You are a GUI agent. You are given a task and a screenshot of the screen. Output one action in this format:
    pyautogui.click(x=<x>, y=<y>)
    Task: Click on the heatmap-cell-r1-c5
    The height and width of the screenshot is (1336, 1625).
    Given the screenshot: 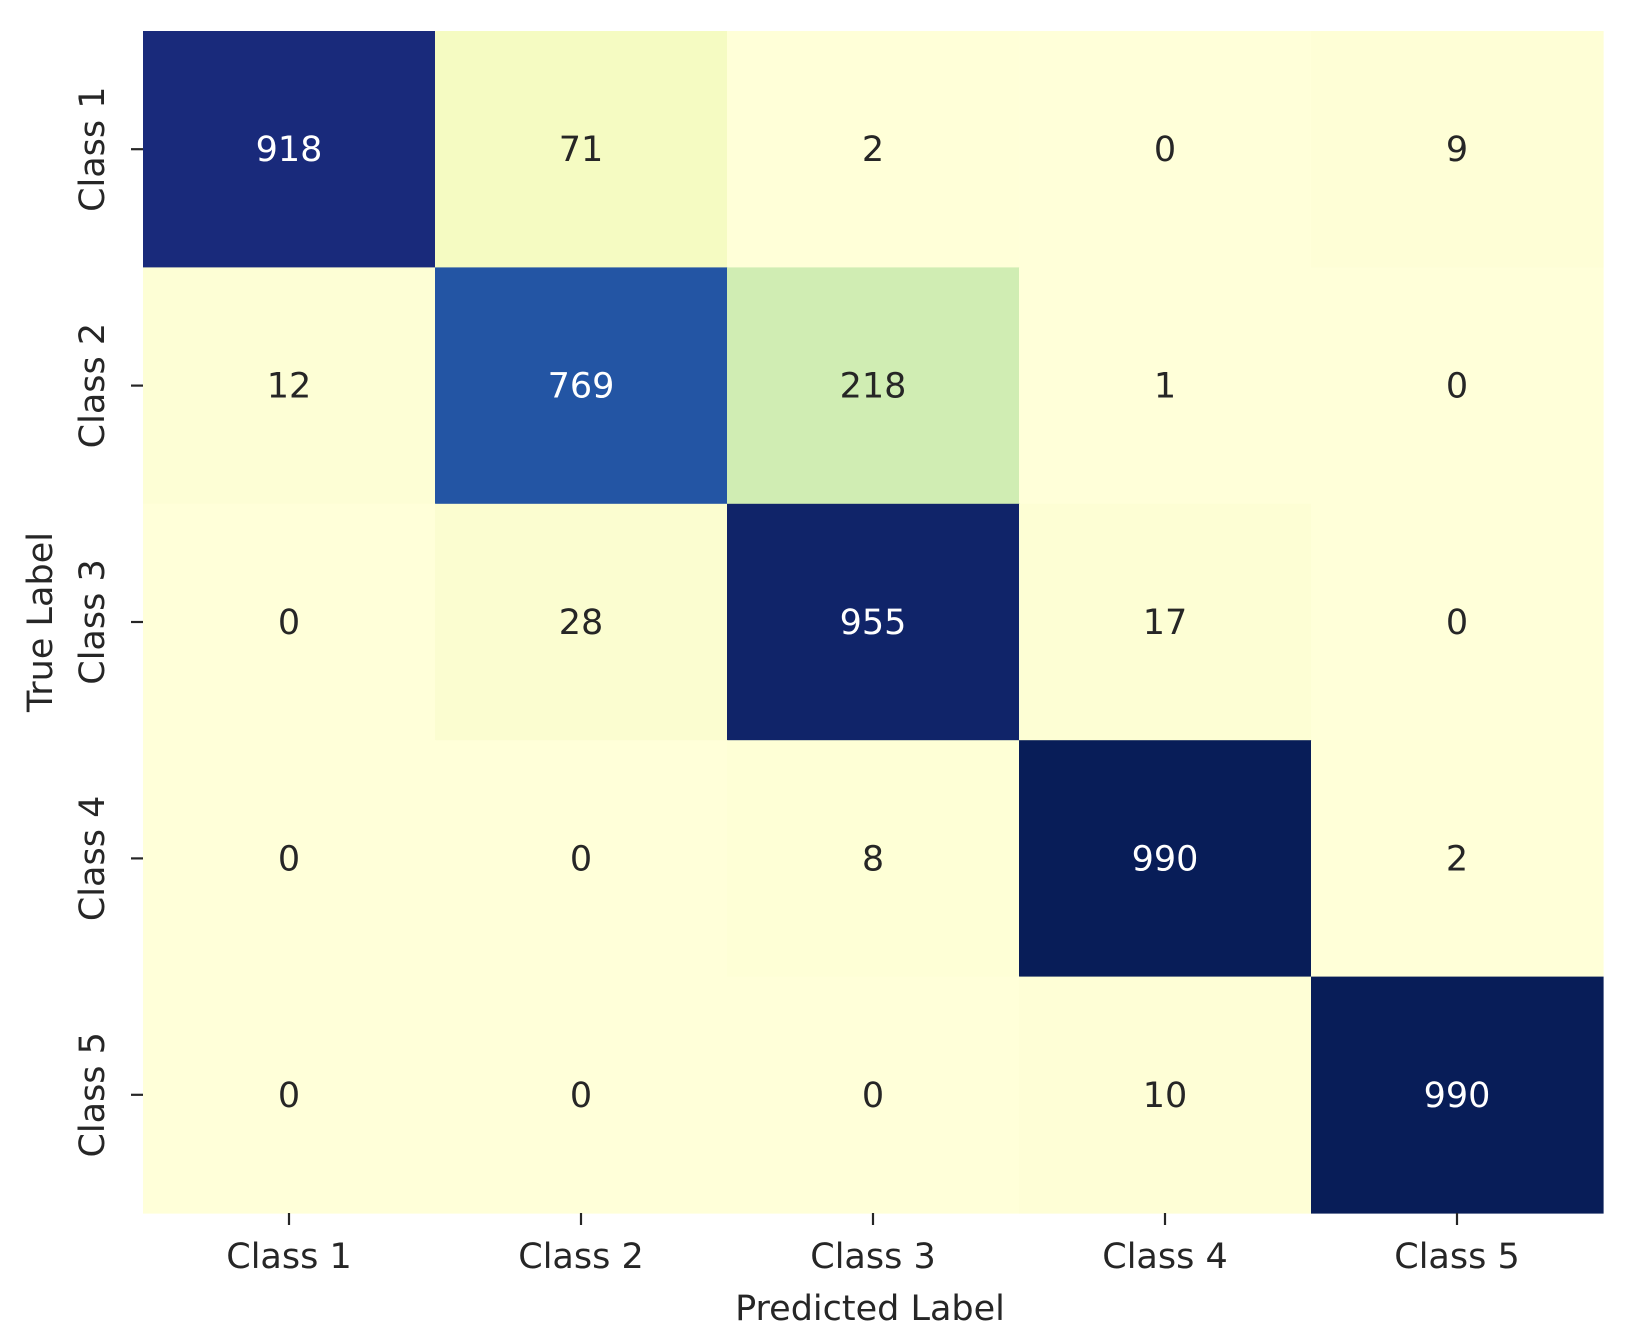 What is the action you would take?
    pyautogui.click(x=1457, y=149)
    